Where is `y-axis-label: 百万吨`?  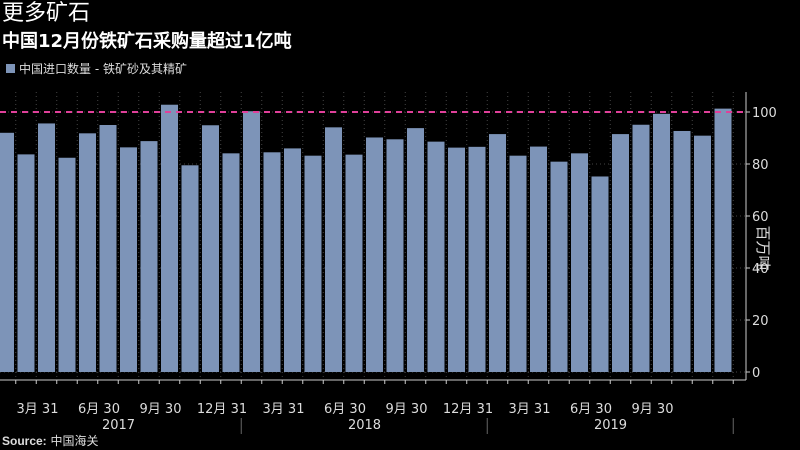
y-axis-label: 百万吨 is located at coordinates (763, 247).